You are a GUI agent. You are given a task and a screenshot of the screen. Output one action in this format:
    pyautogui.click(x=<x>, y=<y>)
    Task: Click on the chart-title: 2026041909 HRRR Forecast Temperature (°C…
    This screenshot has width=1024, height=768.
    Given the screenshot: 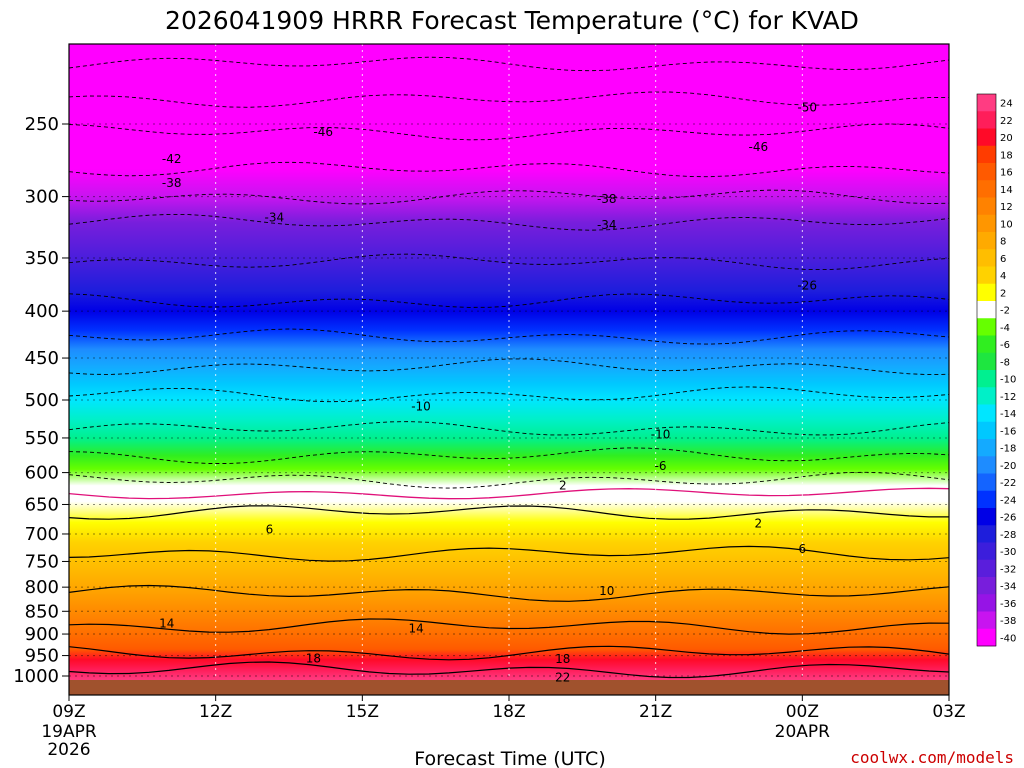 What is the action you would take?
    pyautogui.click(x=512, y=20)
    